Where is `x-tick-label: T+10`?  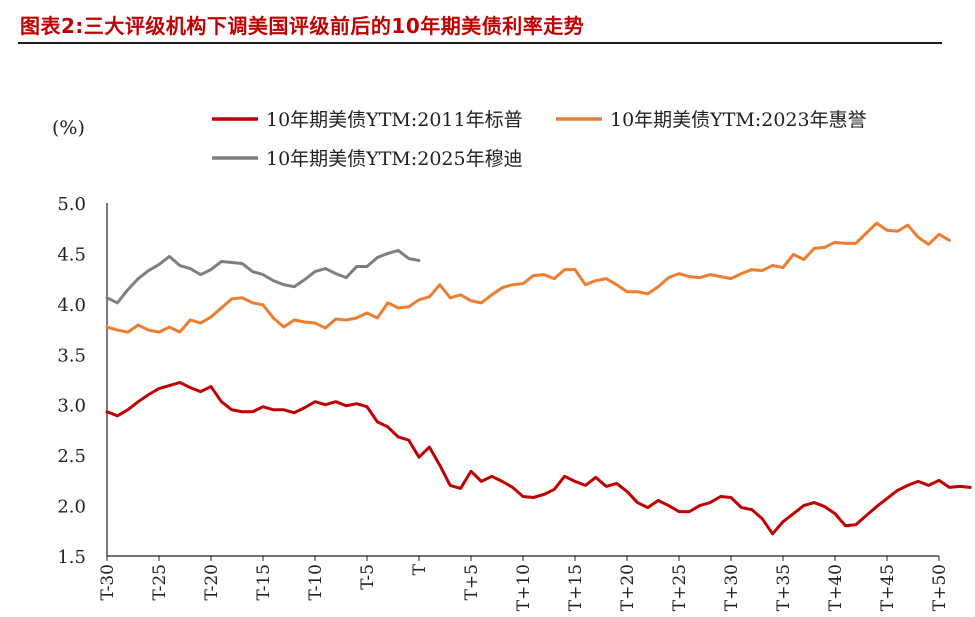 x-tick-label: T+10 is located at coordinates (524, 587).